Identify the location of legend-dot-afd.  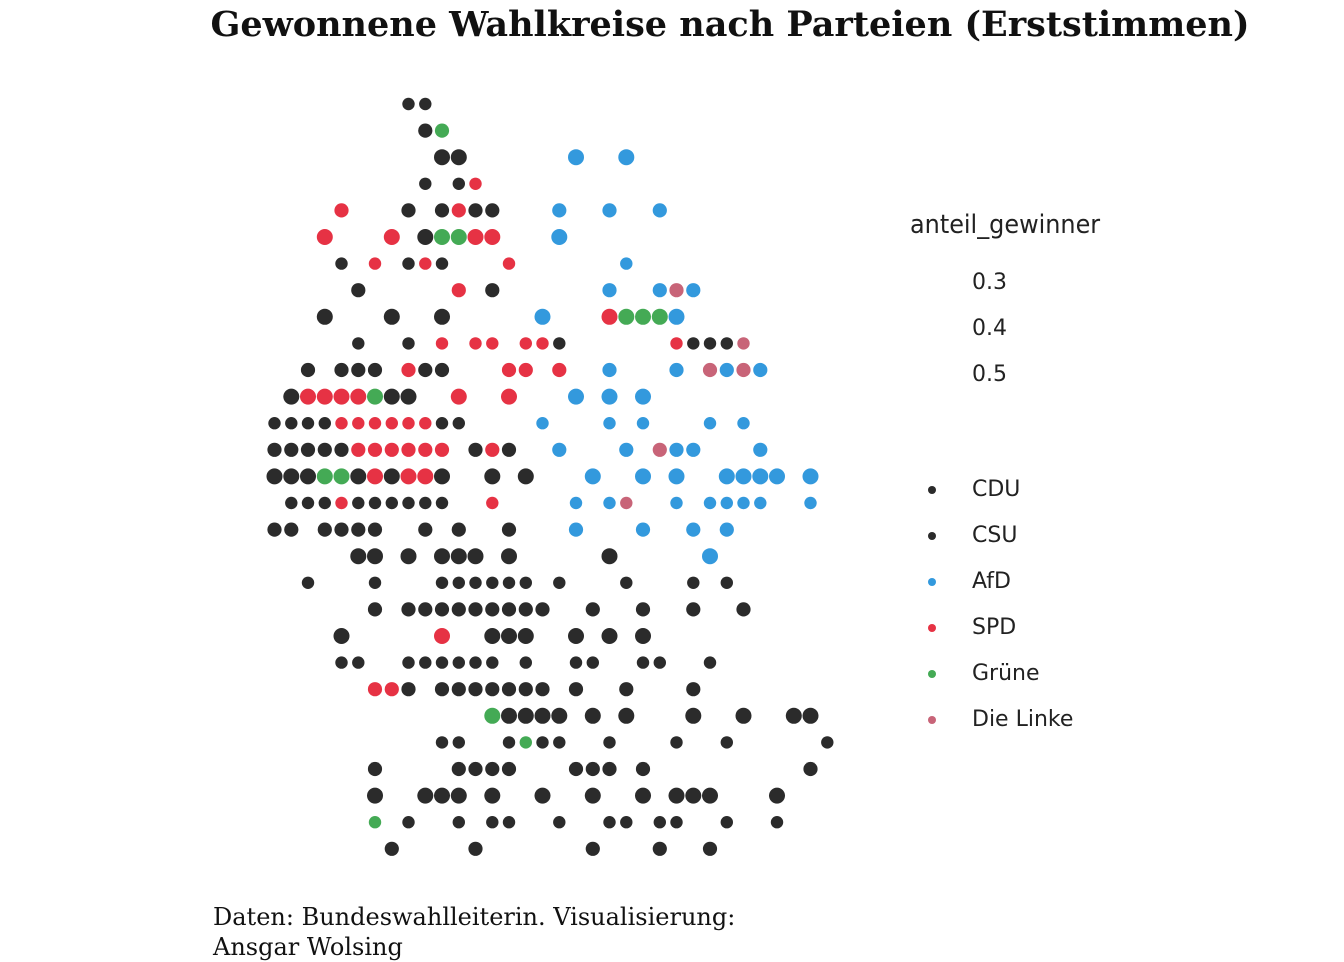
(932, 582).